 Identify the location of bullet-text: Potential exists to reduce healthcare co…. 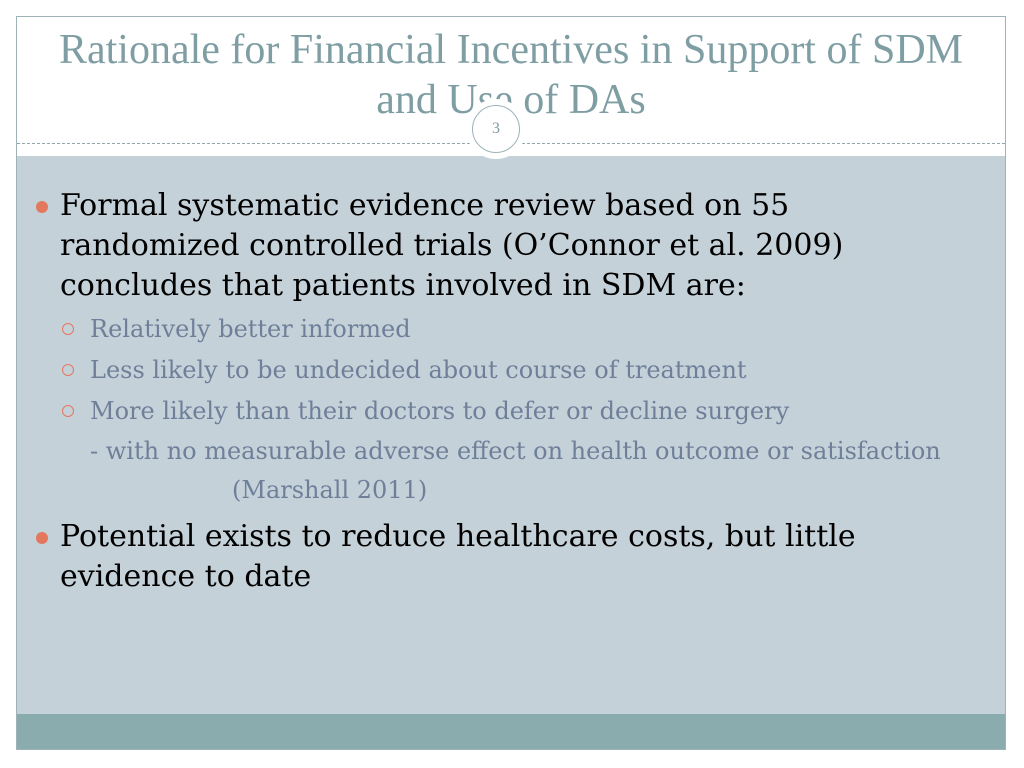
(458, 556).